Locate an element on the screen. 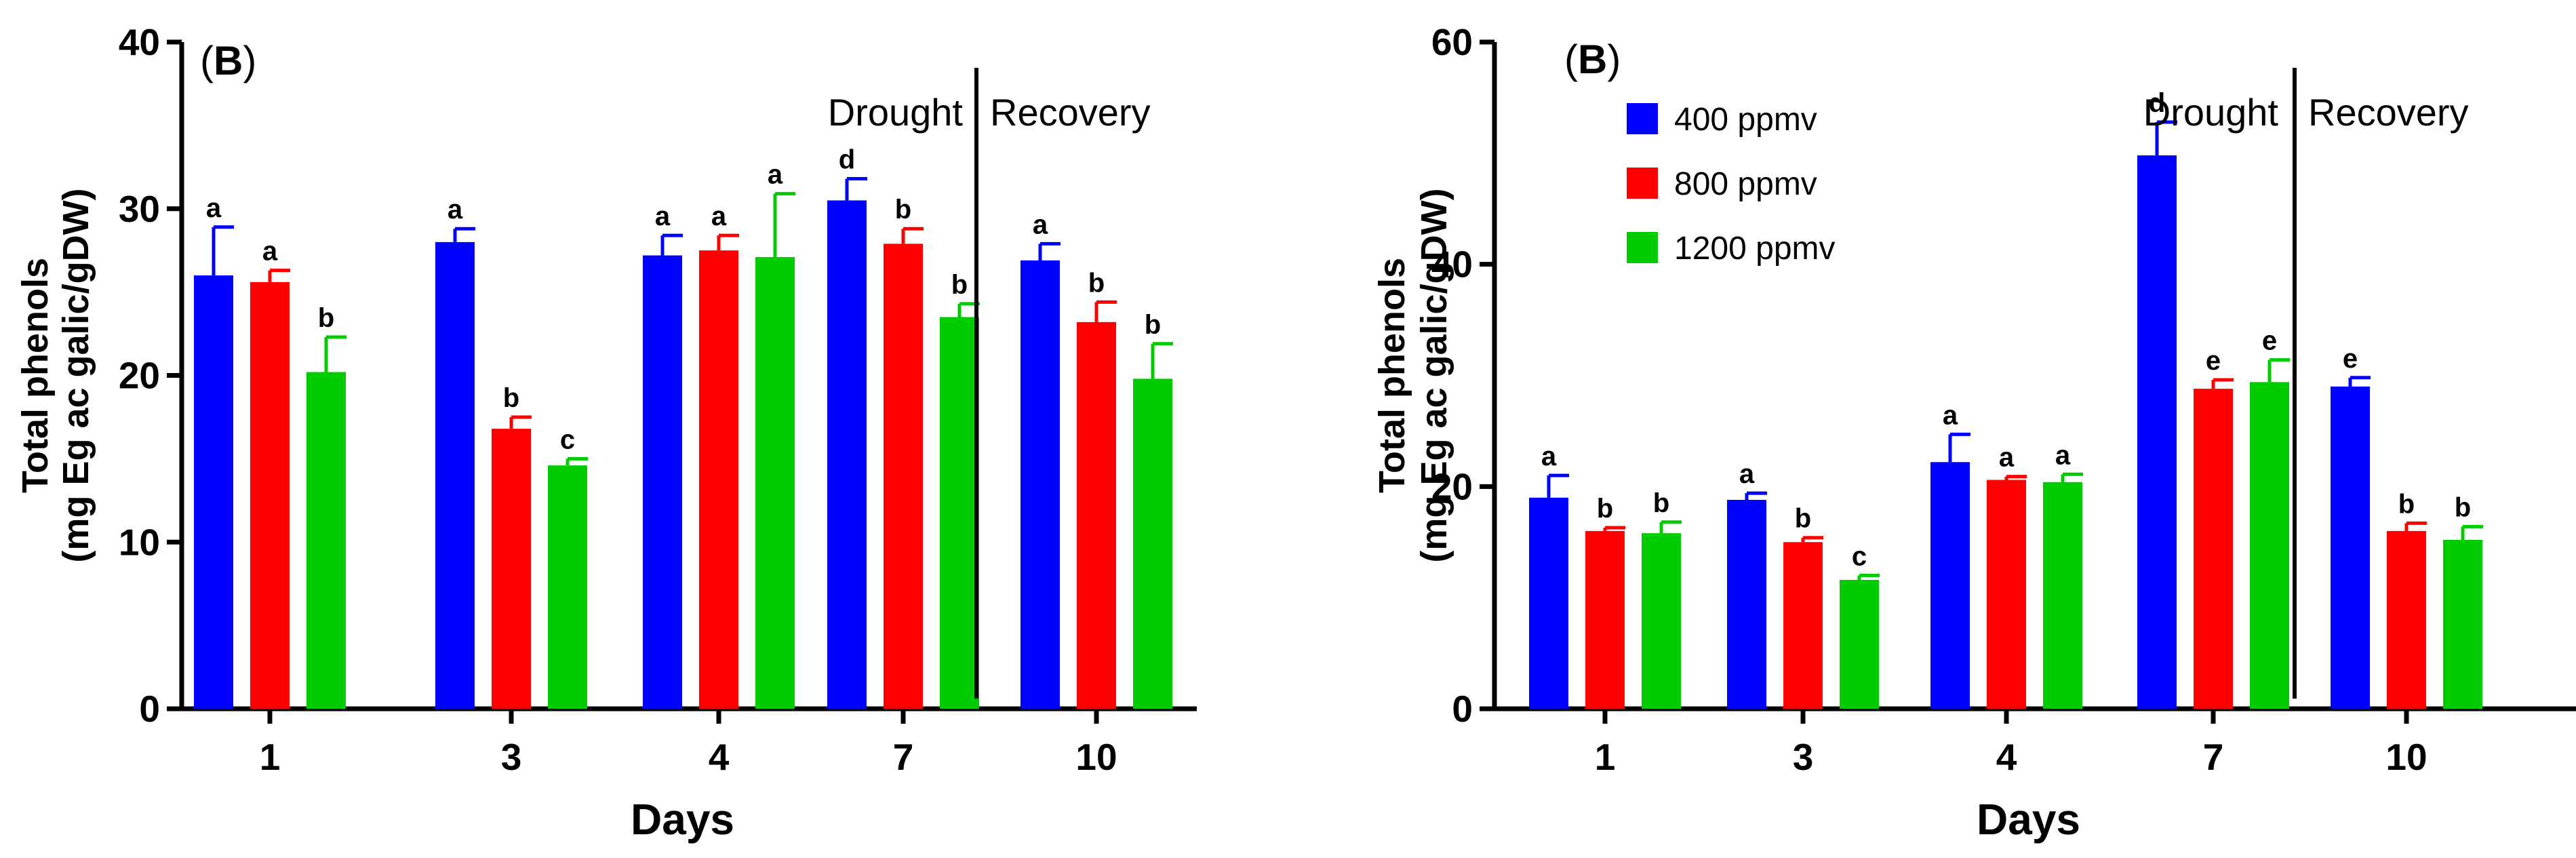 The image size is (2576, 858). y-tick-label: 10 is located at coordinates (139, 542).